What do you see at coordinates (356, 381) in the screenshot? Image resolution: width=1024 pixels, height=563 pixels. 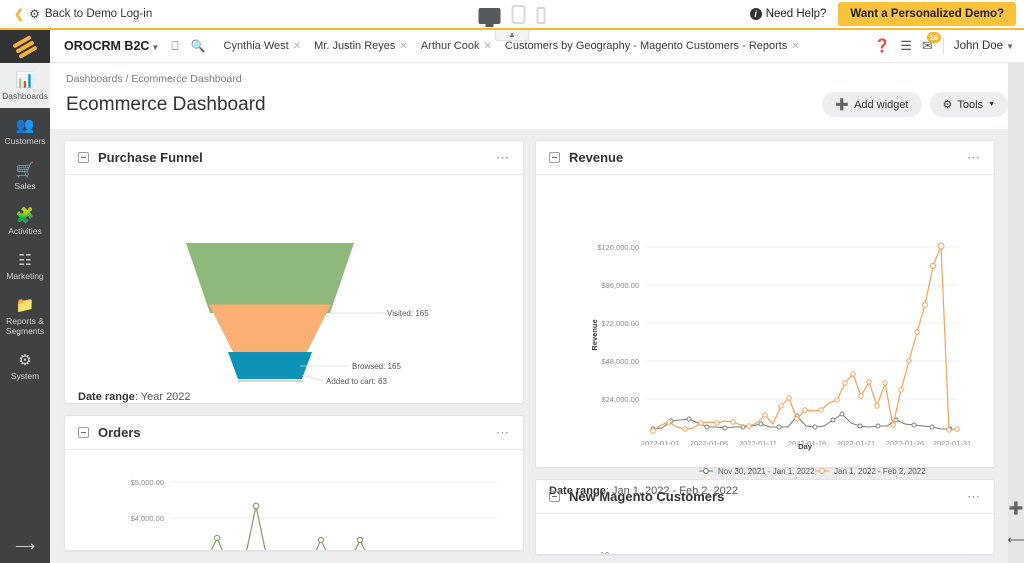 I see `funnel-label-added-to-cart: Added to cart: 63` at bounding box center [356, 381].